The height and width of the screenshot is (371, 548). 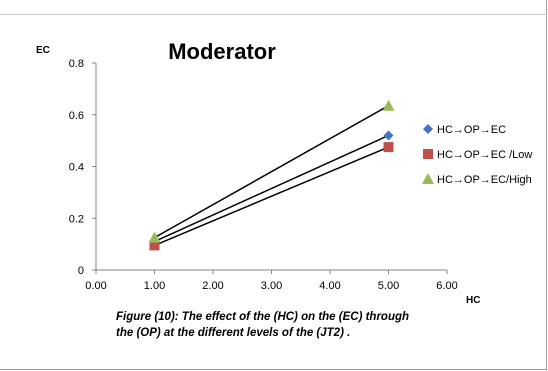 What do you see at coordinates (76, 168) in the screenshot?
I see `y-tick-label: 0.4` at bounding box center [76, 168].